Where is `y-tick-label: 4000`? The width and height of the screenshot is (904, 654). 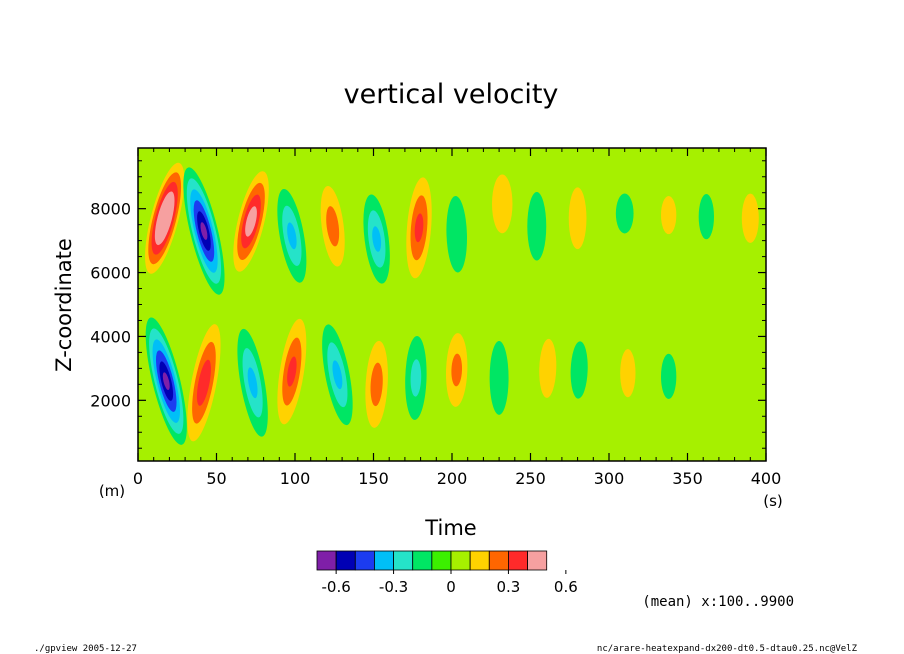
y-tick-label: 4000 is located at coordinates (110, 336).